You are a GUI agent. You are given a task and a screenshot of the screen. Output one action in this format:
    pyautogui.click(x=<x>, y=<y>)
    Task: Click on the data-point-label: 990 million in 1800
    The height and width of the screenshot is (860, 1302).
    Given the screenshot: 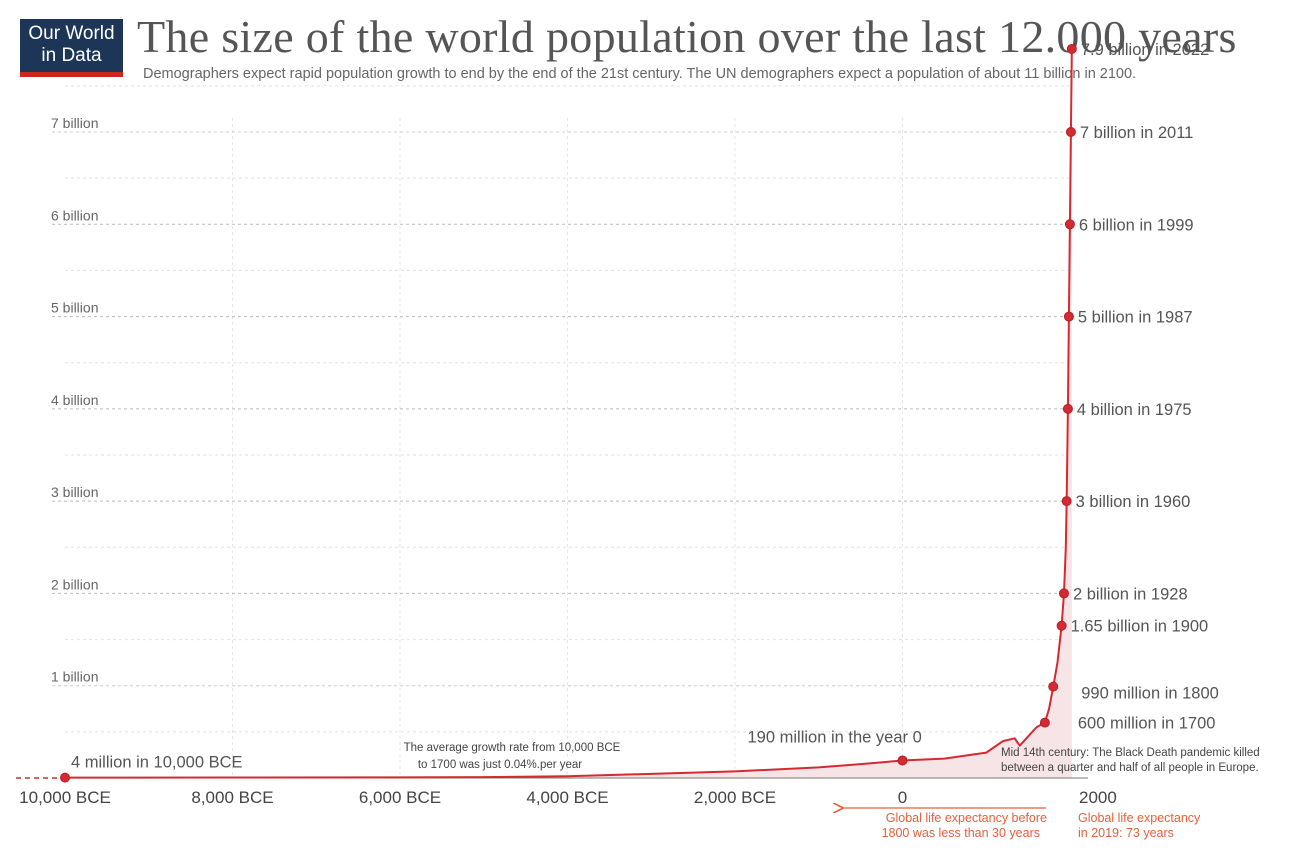 What is the action you would take?
    pyautogui.click(x=1150, y=694)
    